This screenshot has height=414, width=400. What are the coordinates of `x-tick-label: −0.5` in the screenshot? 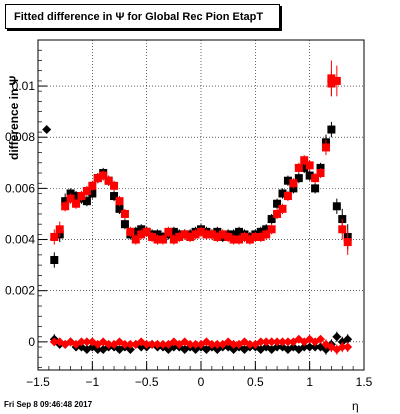 It's located at (147, 382).